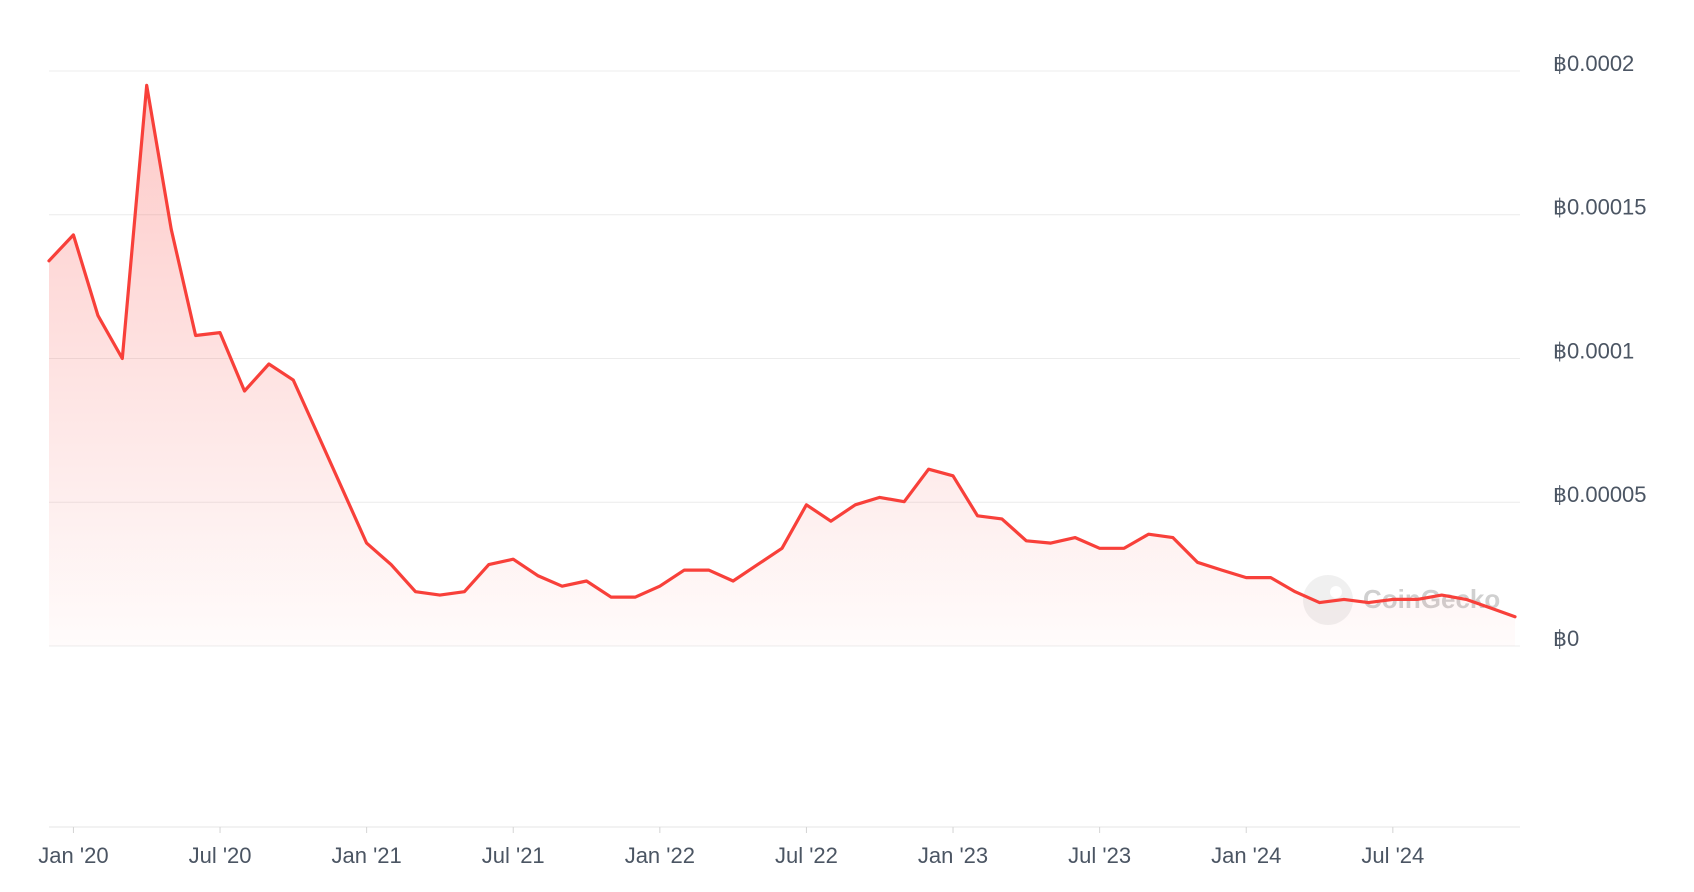 The width and height of the screenshot is (1694, 892). I want to click on y-tick-label: ฿0.0002, so click(1593, 63).